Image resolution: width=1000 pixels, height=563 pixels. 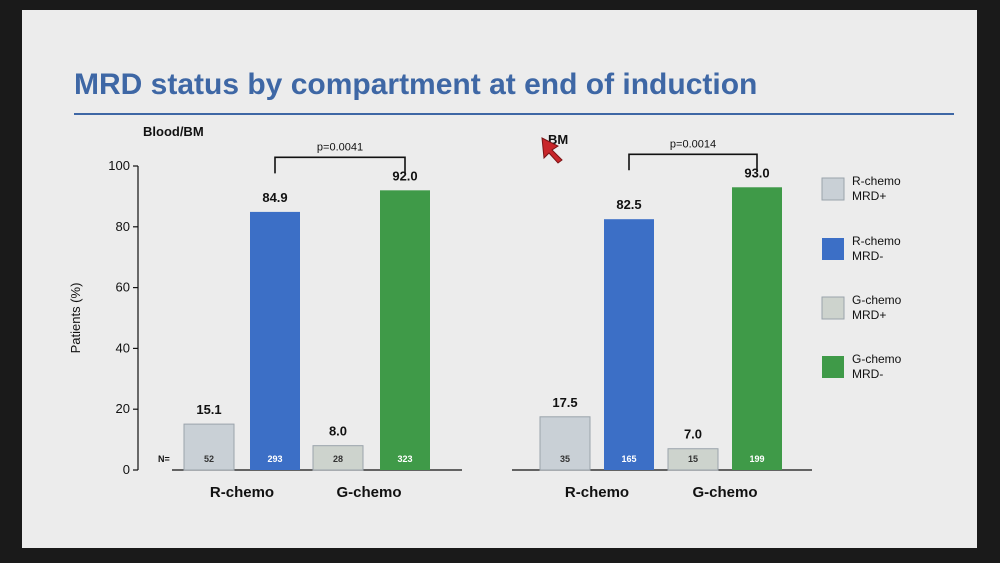 What do you see at coordinates (274, 459) in the screenshot?
I see `bar-n-label: 293` at bounding box center [274, 459].